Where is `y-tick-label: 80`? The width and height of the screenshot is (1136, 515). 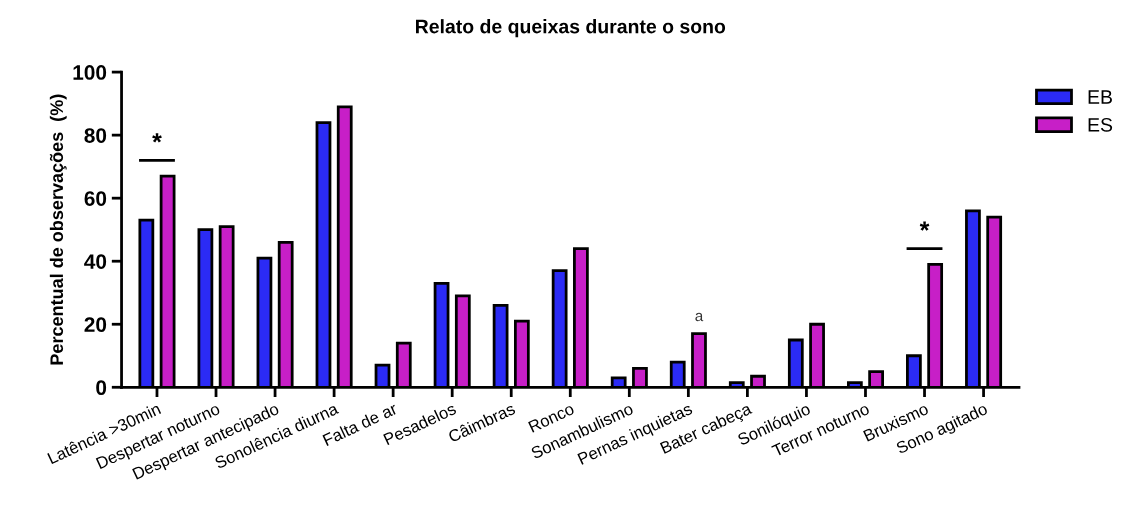
y-tick-label: 80 is located at coordinates (95, 135).